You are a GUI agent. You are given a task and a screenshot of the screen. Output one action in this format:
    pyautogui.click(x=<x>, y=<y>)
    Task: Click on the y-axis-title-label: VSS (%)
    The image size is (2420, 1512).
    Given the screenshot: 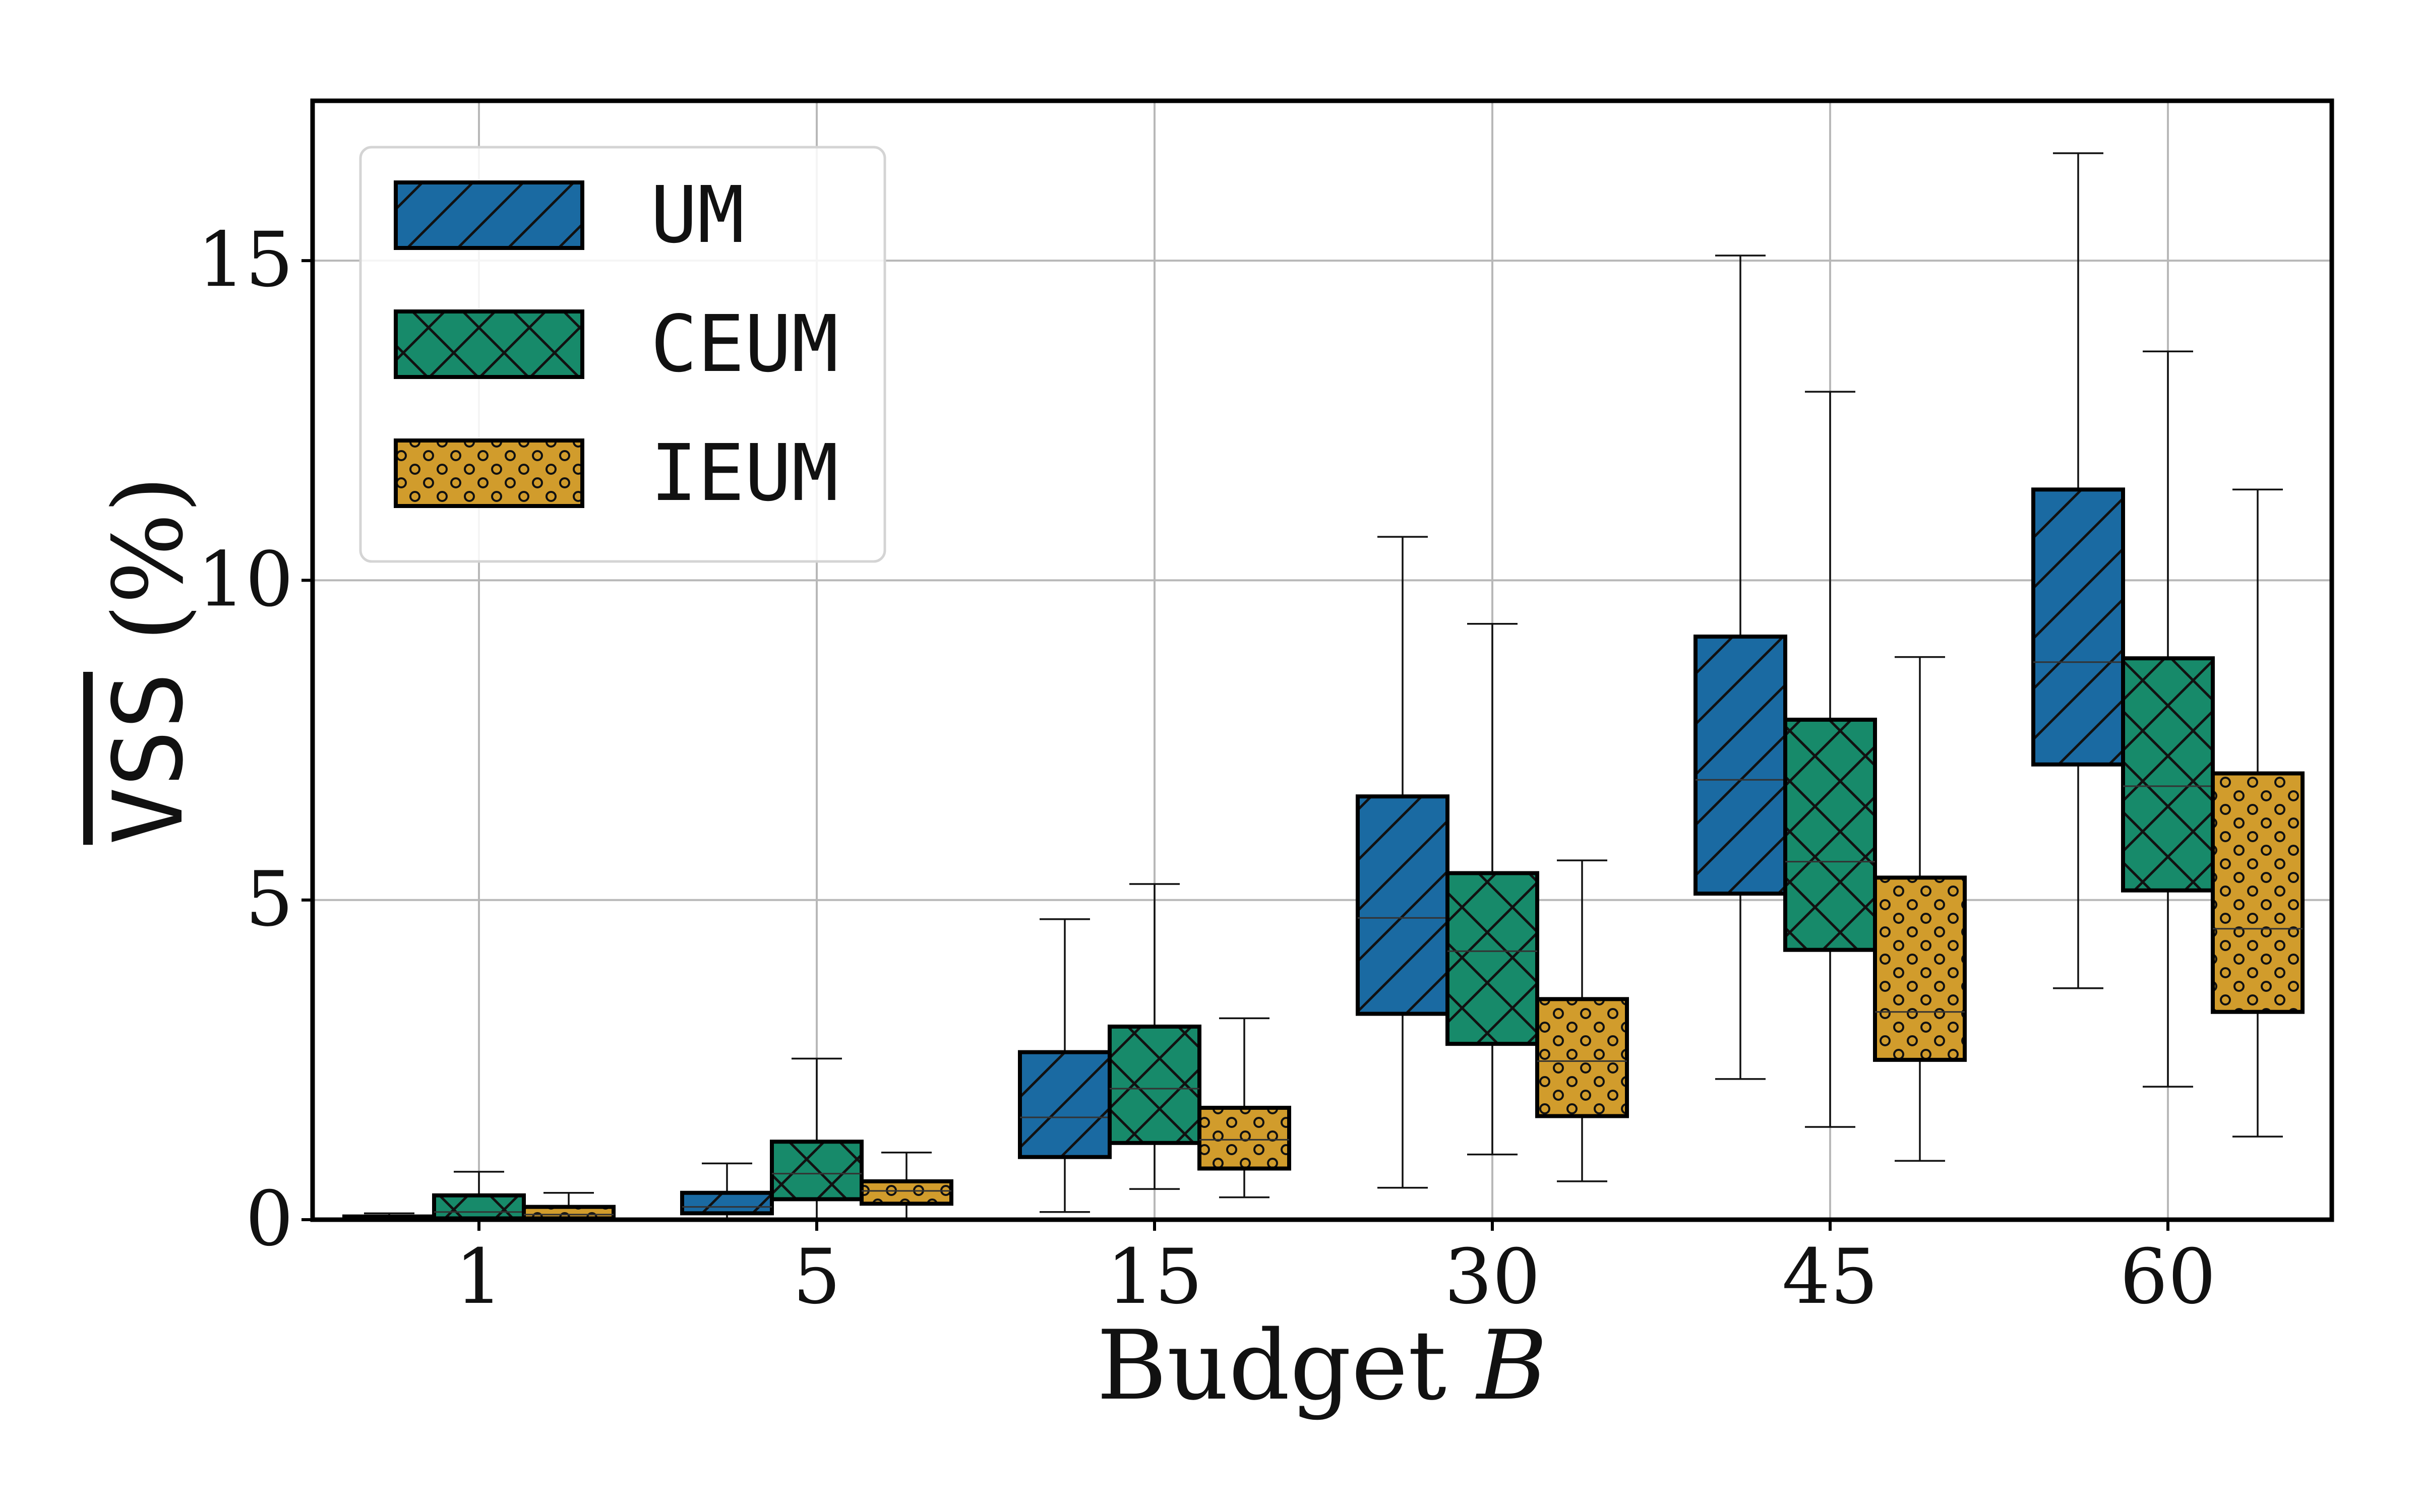 What is the action you would take?
    pyautogui.click(x=148, y=660)
    